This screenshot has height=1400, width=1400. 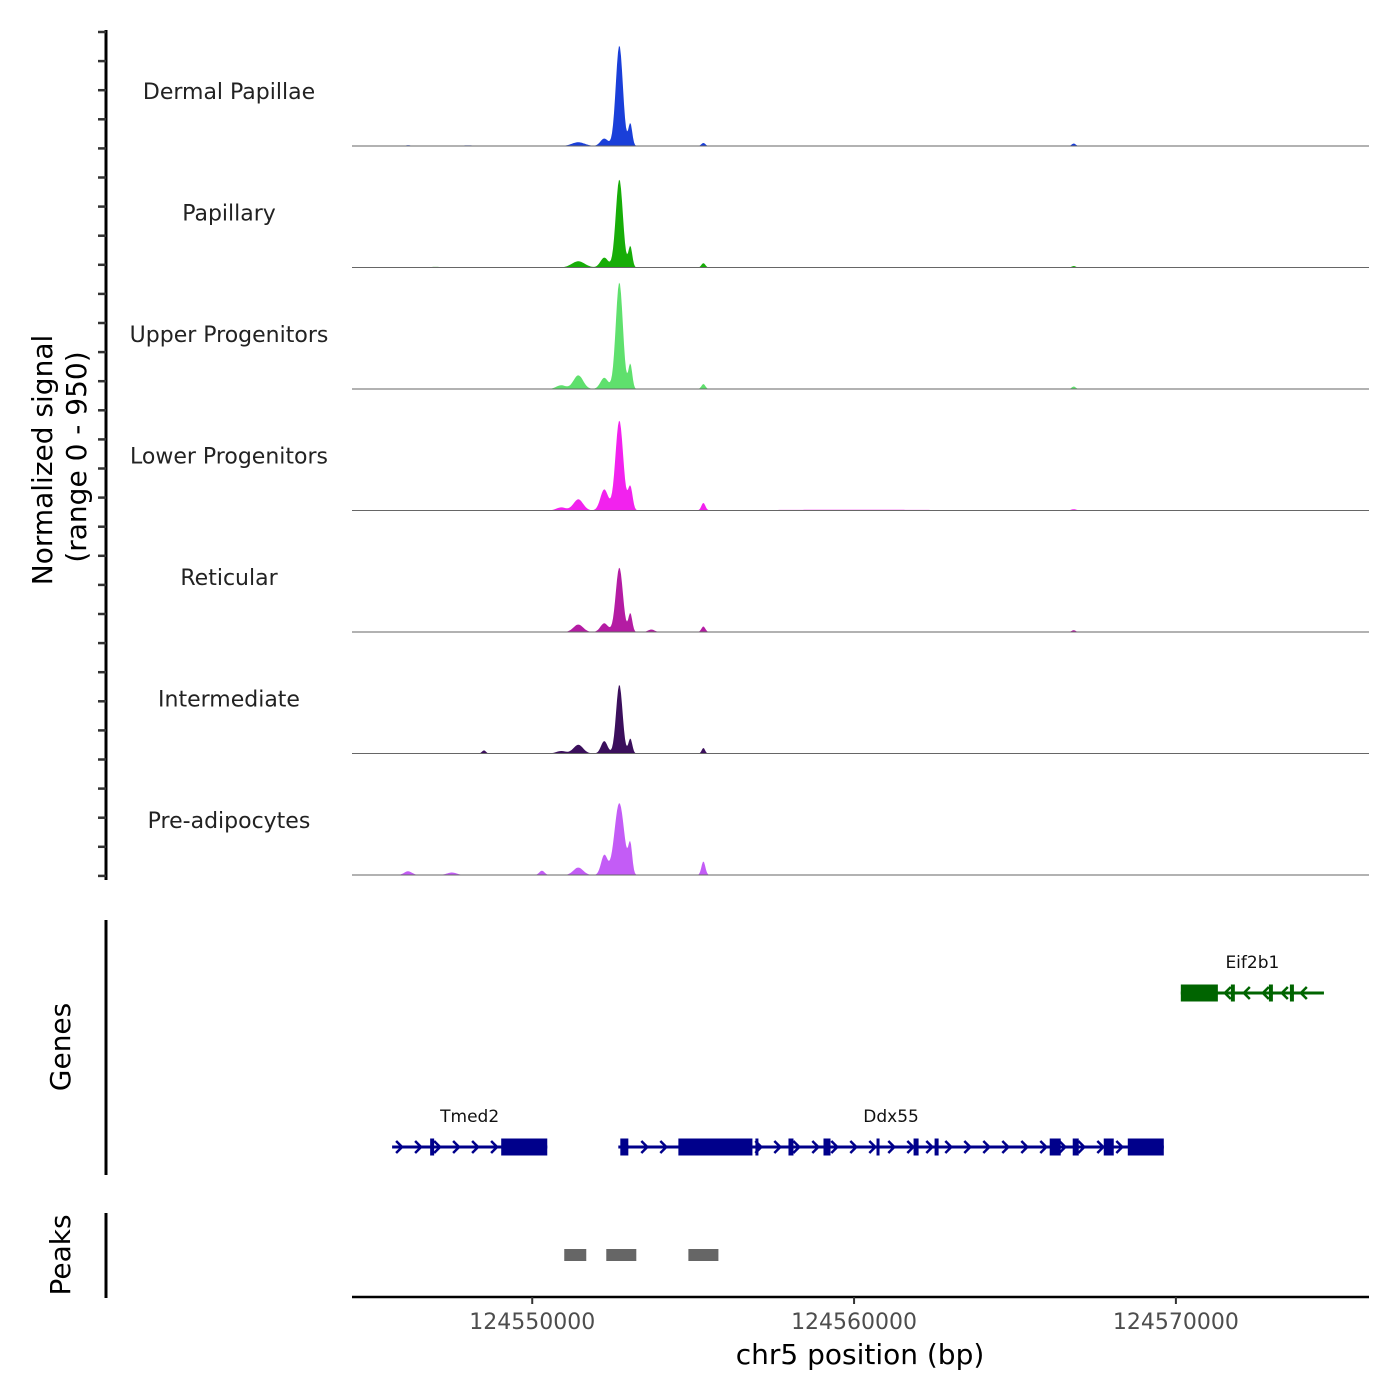 I want to click on track-lower-progenitors: Lower Progenitors, so click(x=749, y=465).